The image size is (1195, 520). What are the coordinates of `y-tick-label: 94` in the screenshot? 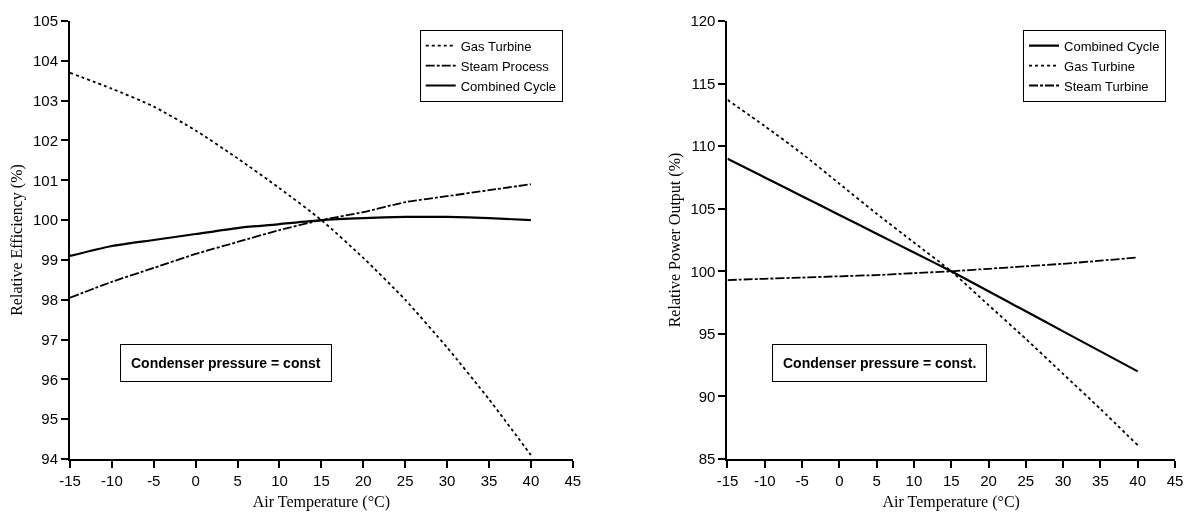 It's located at (49, 459).